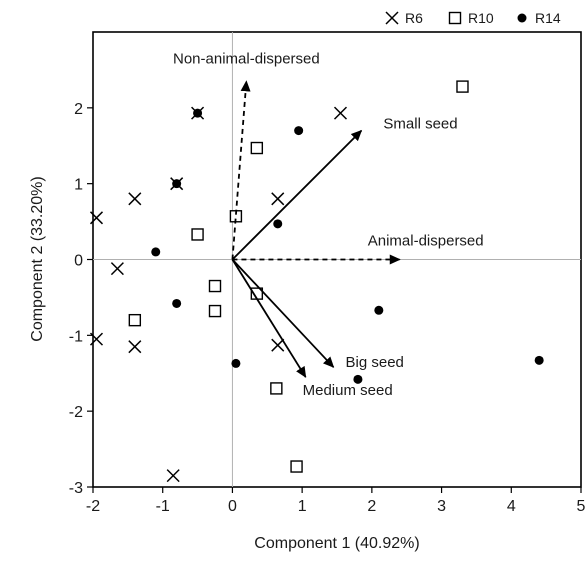 The image size is (587, 562). I want to click on y-tick-label: 1, so click(78, 185).